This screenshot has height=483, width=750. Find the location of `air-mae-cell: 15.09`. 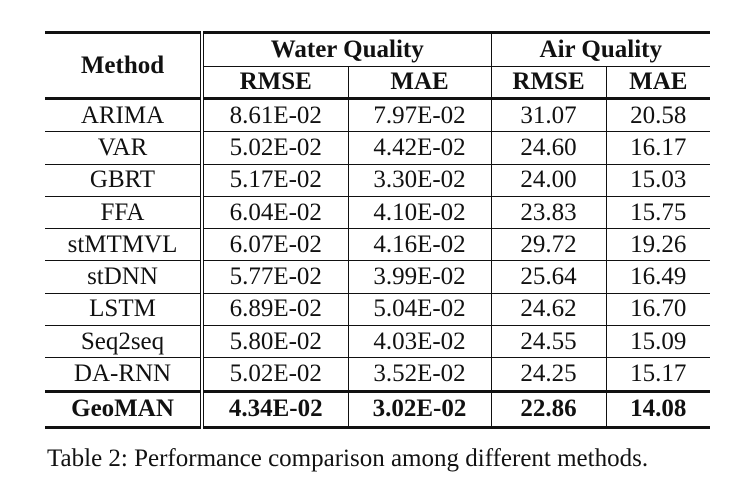

air-mae-cell: 15.09 is located at coordinates (658, 341).